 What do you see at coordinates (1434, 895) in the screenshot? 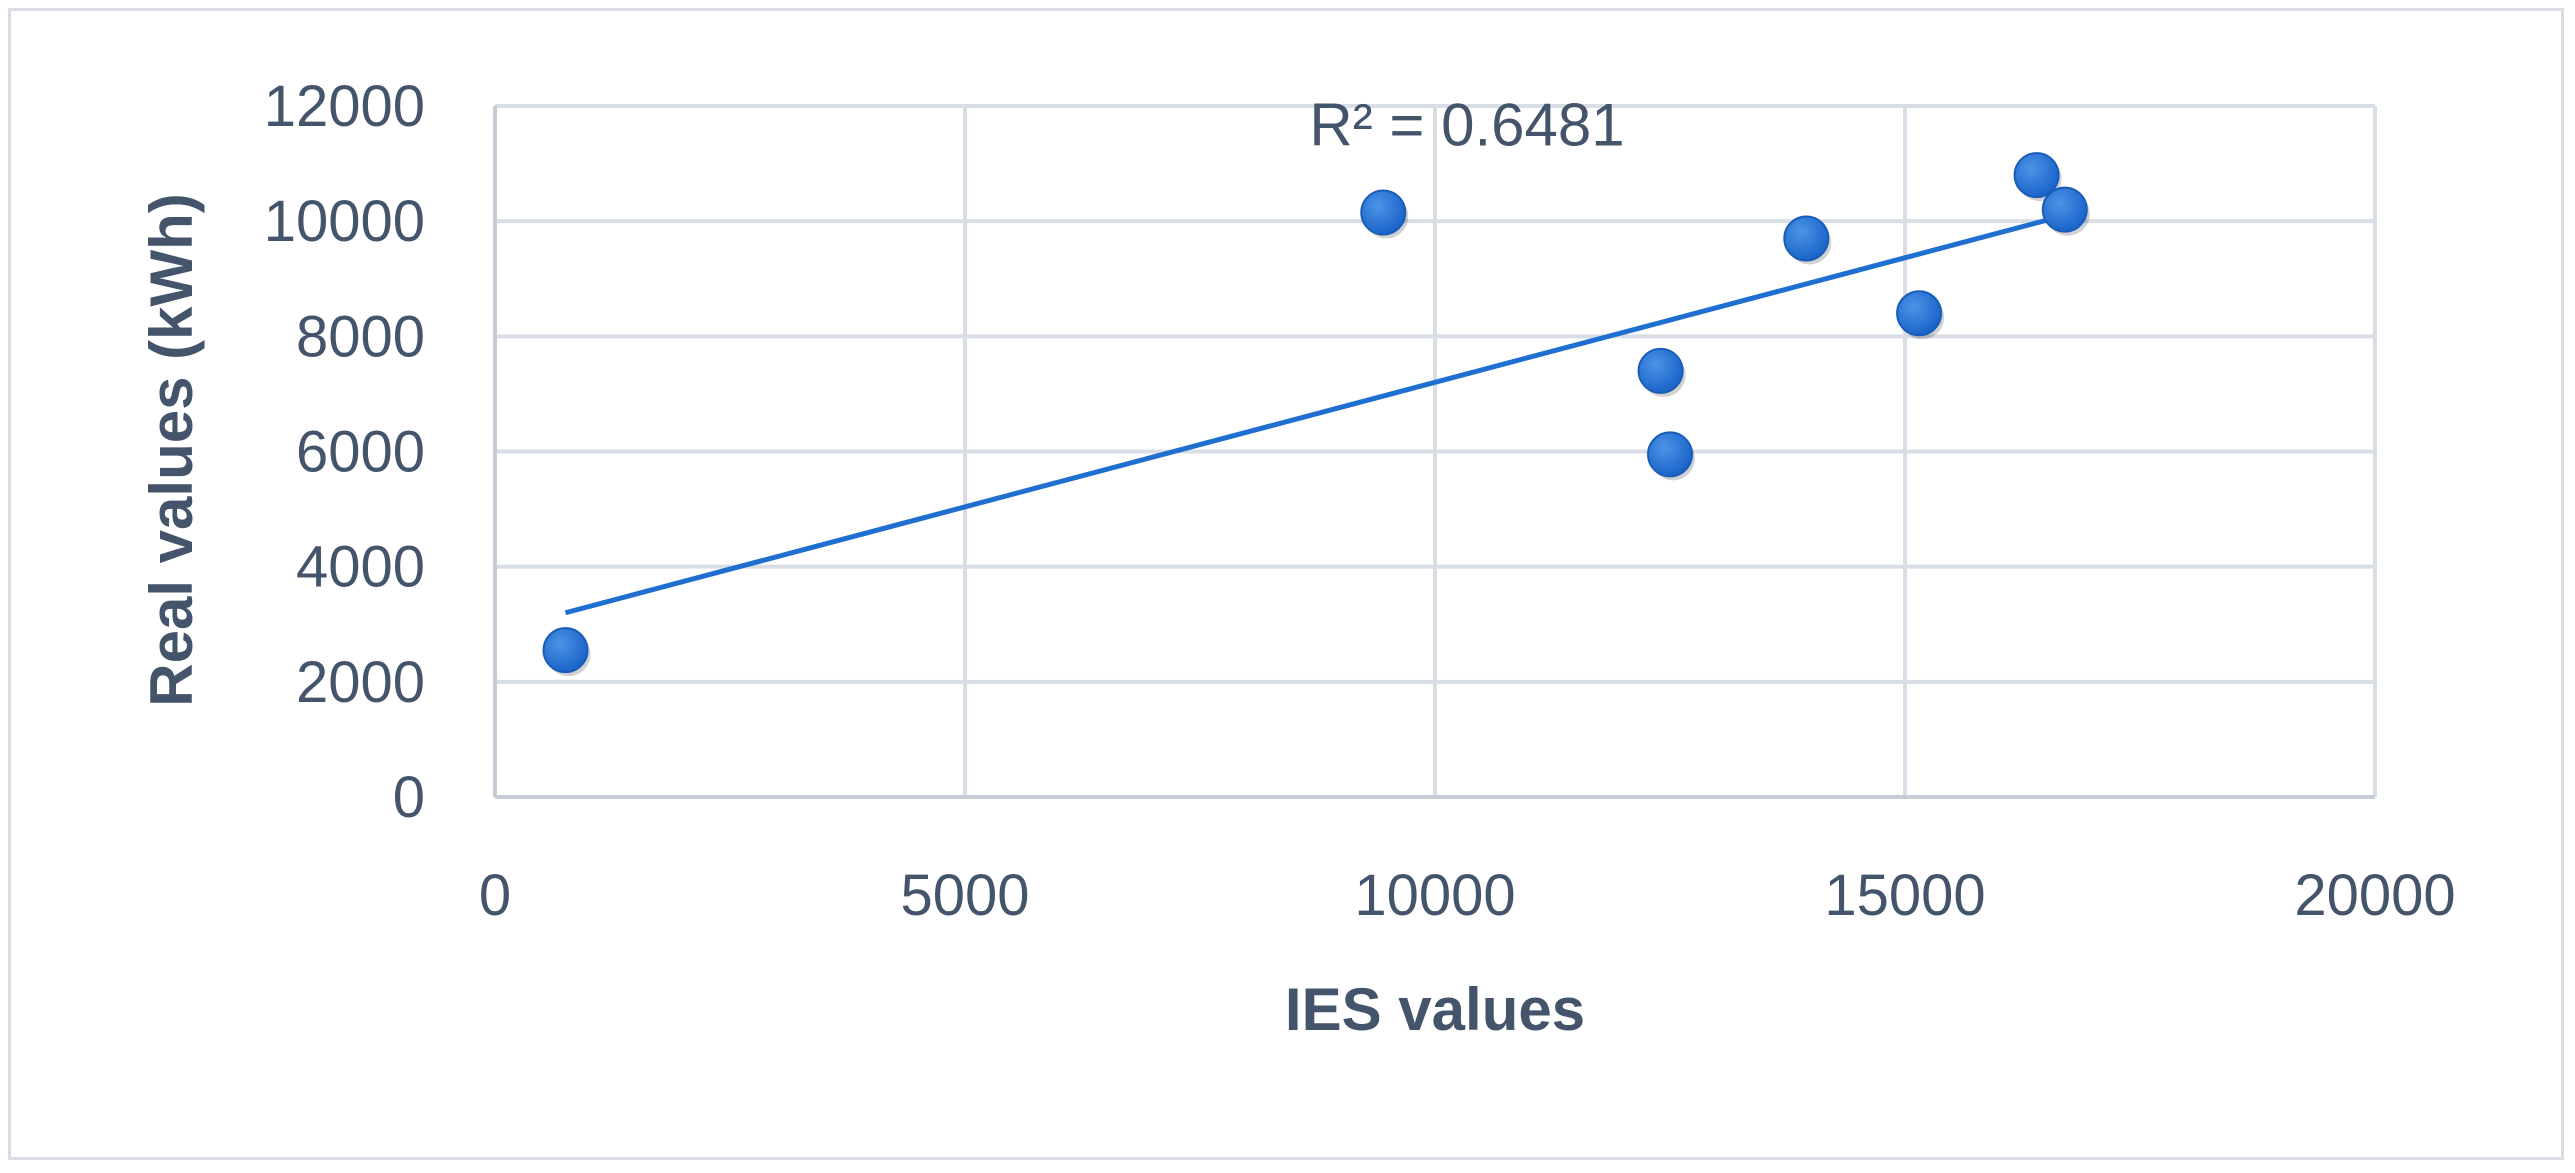
I see `x-tick-label: 10000` at bounding box center [1434, 895].